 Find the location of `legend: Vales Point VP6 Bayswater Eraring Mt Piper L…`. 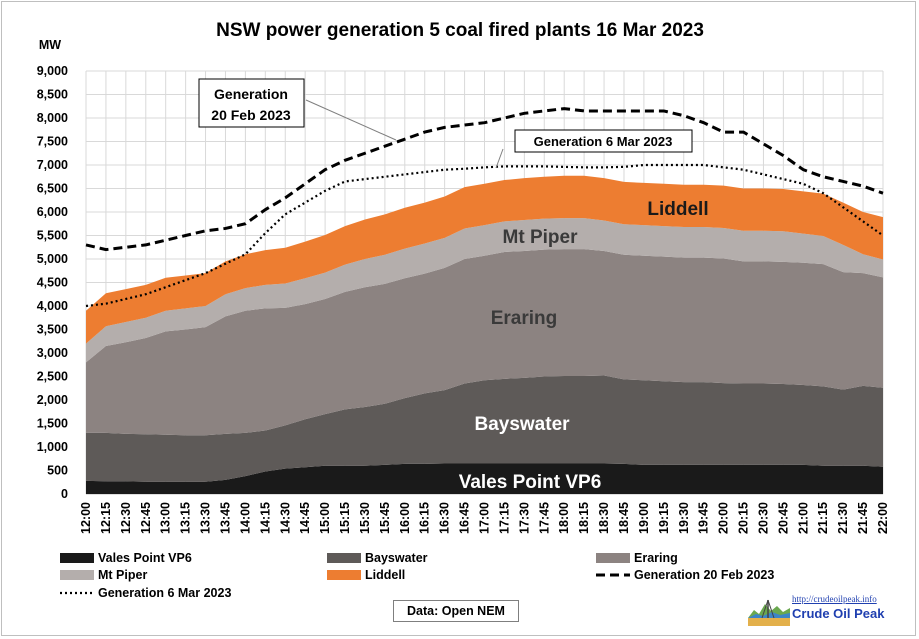

legend: Vales Point VP6 Bayswater Eraring Mt Piper L… is located at coordinates (417, 575).